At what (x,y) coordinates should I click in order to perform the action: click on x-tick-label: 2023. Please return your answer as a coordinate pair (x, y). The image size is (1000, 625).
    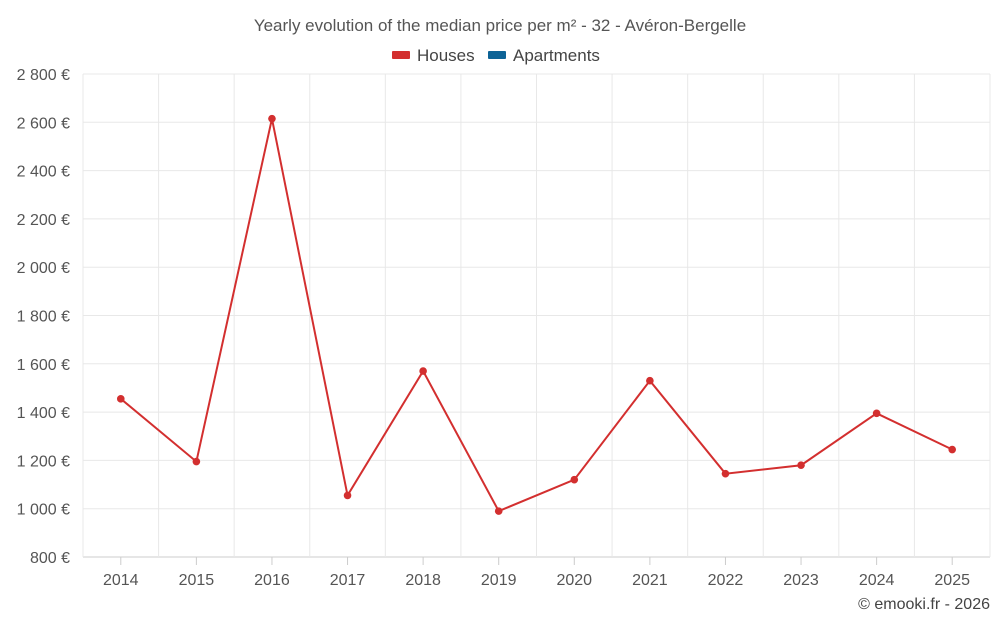
    Looking at the image, I should click on (801, 580).